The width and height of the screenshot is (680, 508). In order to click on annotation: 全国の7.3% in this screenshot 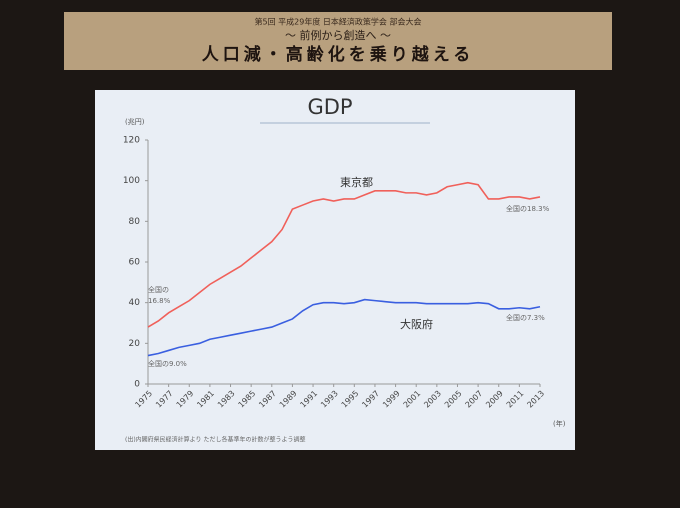, I will do `click(525, 317)`.